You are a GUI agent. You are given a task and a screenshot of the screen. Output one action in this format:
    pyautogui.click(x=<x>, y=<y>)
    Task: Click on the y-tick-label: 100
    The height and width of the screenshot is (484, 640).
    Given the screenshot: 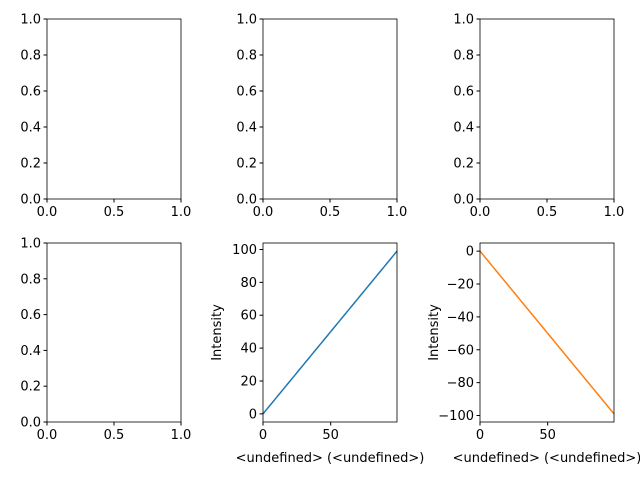 What is the action you would take?
    pyautogui.click(x=244, y=250)
    